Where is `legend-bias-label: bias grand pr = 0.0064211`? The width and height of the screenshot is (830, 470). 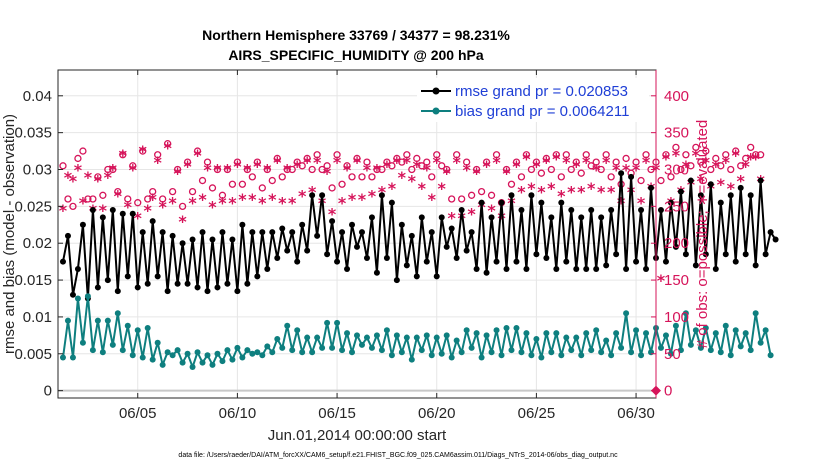
legend-bias-label: bias grand pr = 0.0064211 is located at coordinates (542, 111).